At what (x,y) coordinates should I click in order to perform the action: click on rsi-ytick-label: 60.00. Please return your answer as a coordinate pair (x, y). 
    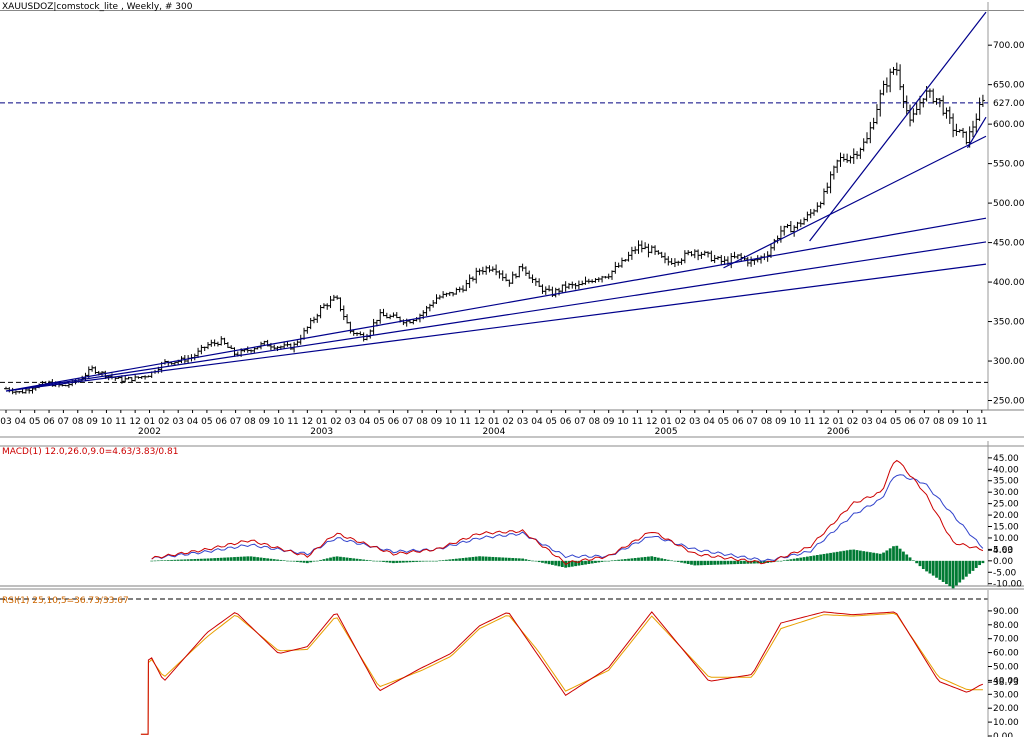
    Looking at the image, I should click on (1006, 654).